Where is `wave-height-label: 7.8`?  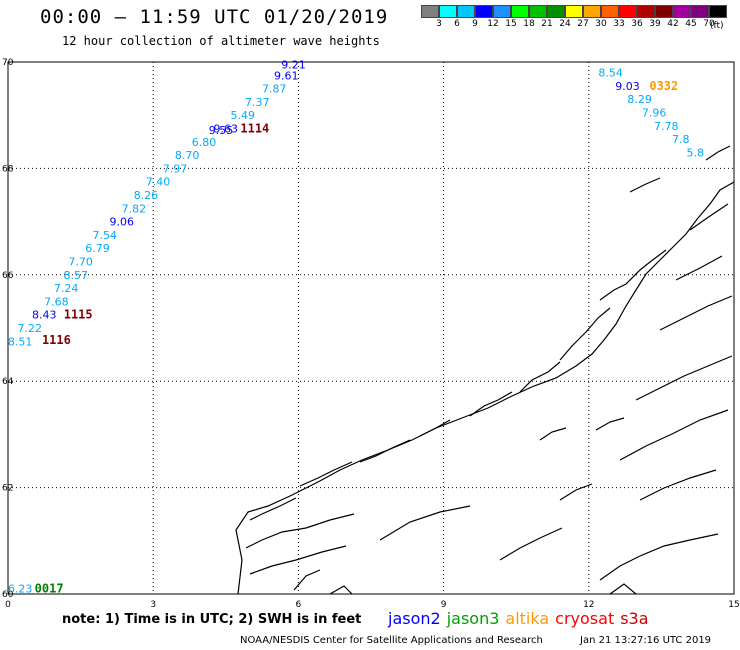 wave-height-label: 7.8 is located at coordinates (681, 139).